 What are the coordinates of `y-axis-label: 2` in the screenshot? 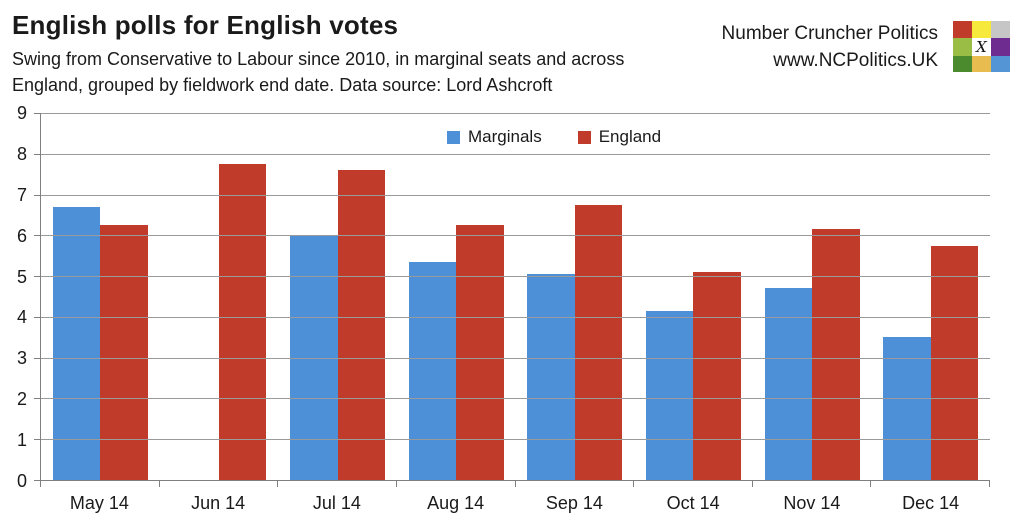 It's located at (21, 399).